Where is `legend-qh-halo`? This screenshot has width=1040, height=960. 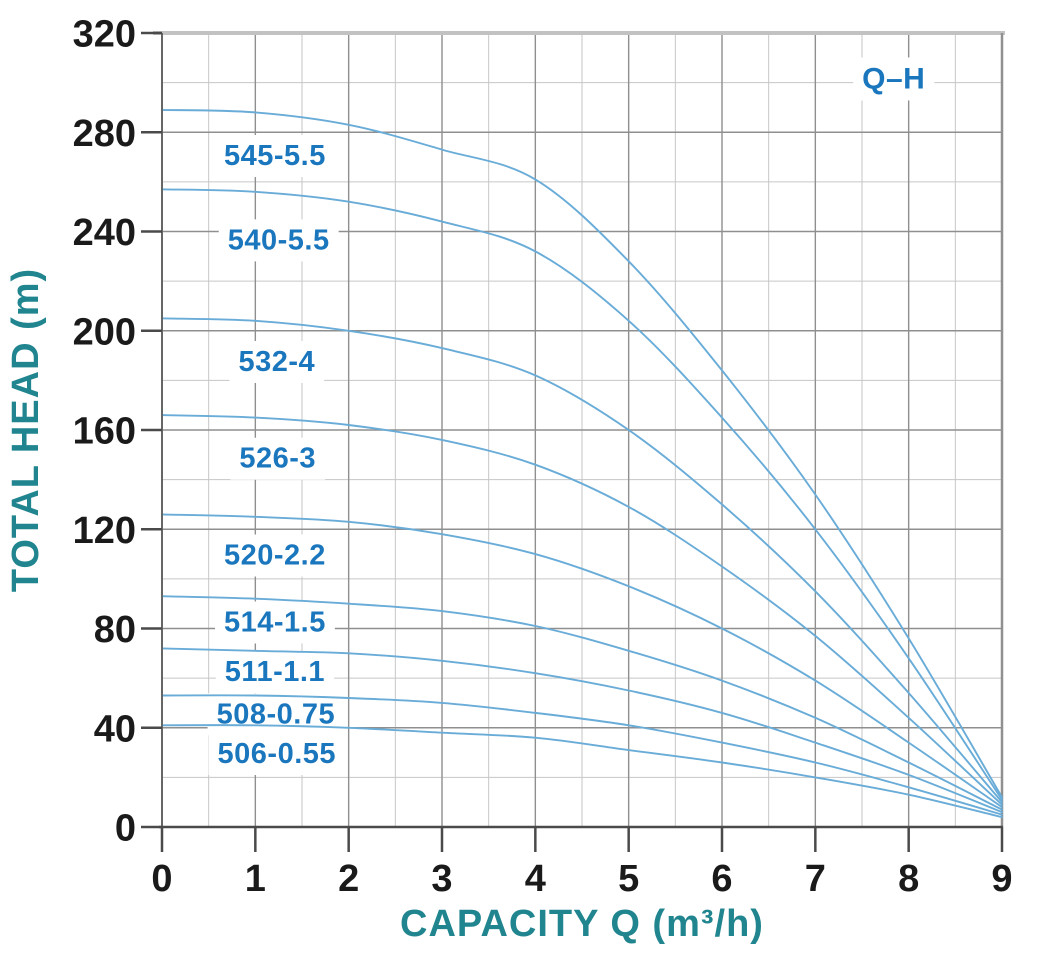
legend-qh-halo is located at coordinates (894, 79).